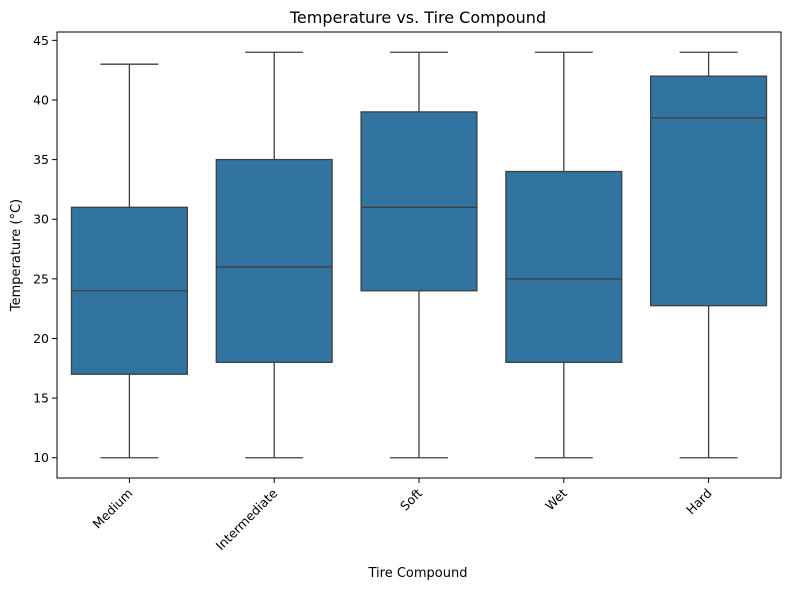 This screenshot has height=590, width=790. What do you see at coordinates (417, 17) in the screenshot?
I see `chart-title: Temperature vs. Tire Compound` at bounding box center [417, 17].